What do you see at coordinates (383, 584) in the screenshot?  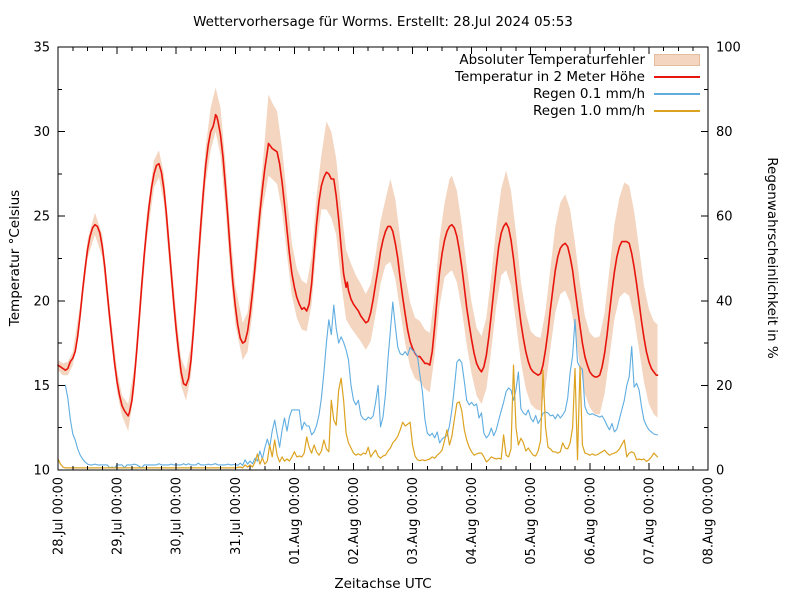 I see `x-axis-label: Zeitachse UTC` at bounding box center [383, 584].